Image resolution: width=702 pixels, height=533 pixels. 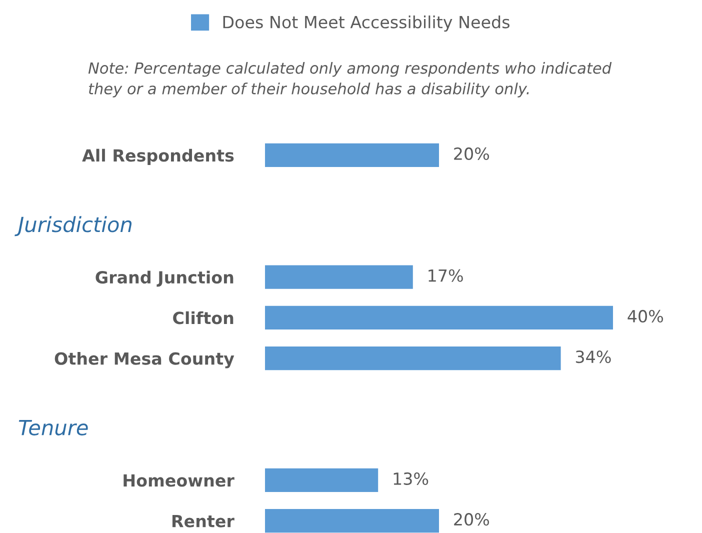 I want to click on data-label: 13%, so click(x=411, y=479).